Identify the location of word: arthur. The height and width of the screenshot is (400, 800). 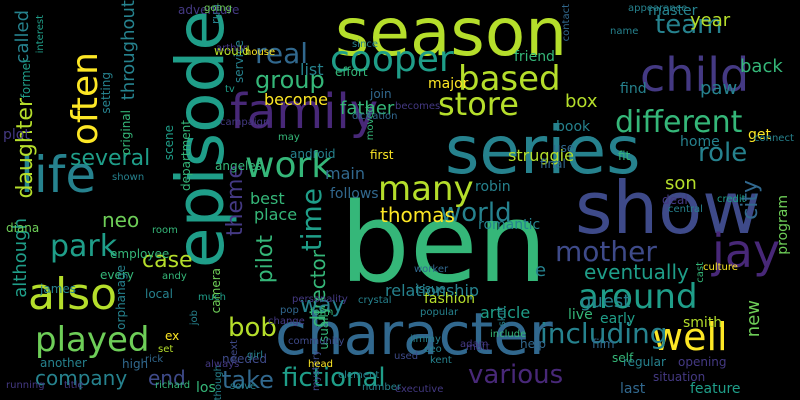
(231, 48).